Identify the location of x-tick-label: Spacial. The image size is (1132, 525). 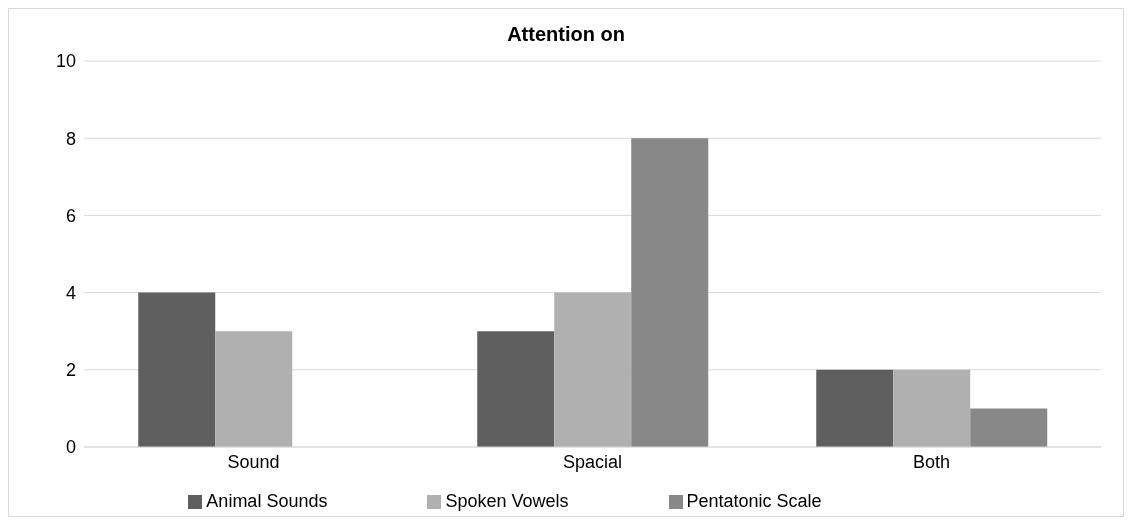
(592, 461).